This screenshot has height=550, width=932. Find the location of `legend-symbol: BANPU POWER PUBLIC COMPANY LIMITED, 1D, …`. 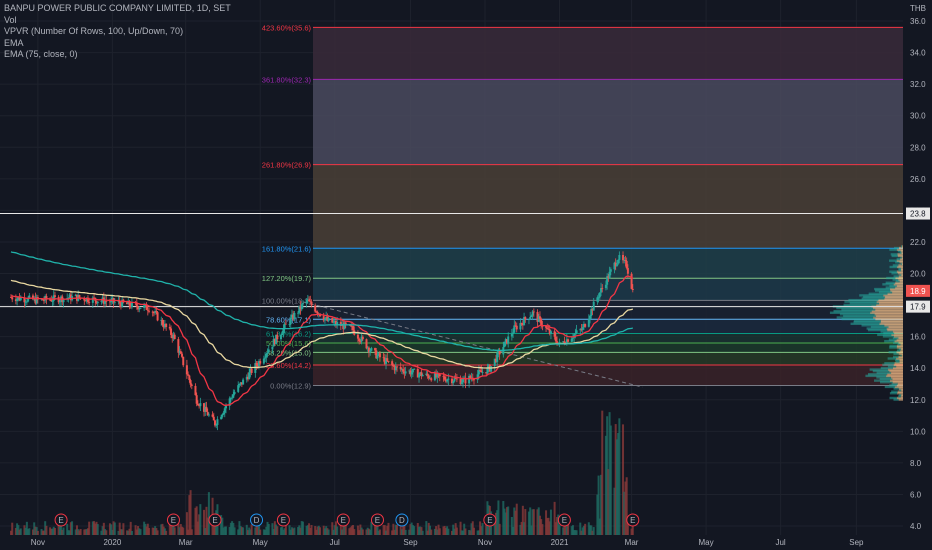

legend-symbol: BANPU POWER PUBLIC COMPANY LIMITED, 1D, … is located at coordinates (117, 8).